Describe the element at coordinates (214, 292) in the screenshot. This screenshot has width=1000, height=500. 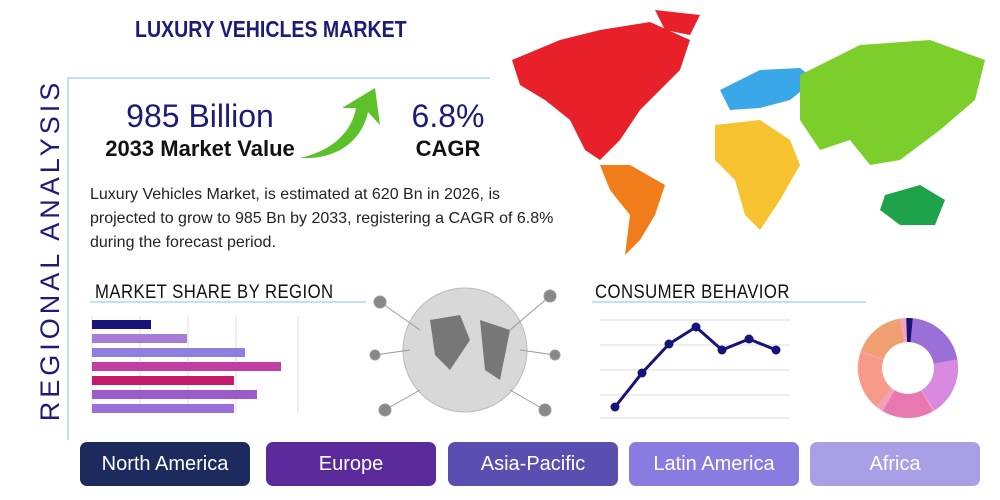
I see `section-heading: MARKET SHARE BY REGION` at that location.